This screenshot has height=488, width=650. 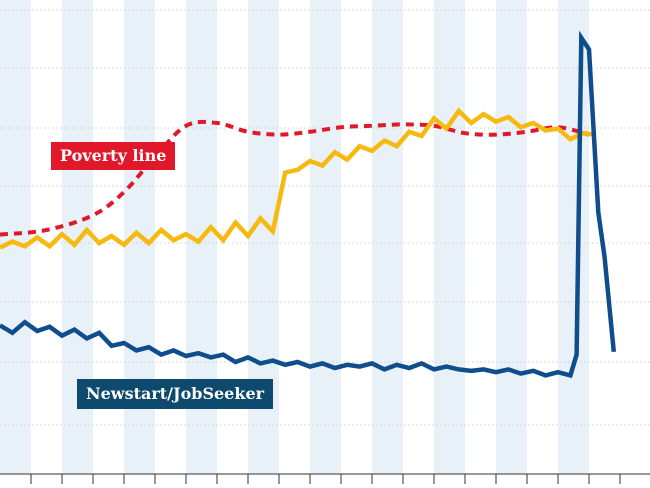 What do you see at coordinates (175, 394) in the screenshot?
I see `newstart-jobseeker-label: Newstart/JobSeeker` at bounding box center [175, 394].